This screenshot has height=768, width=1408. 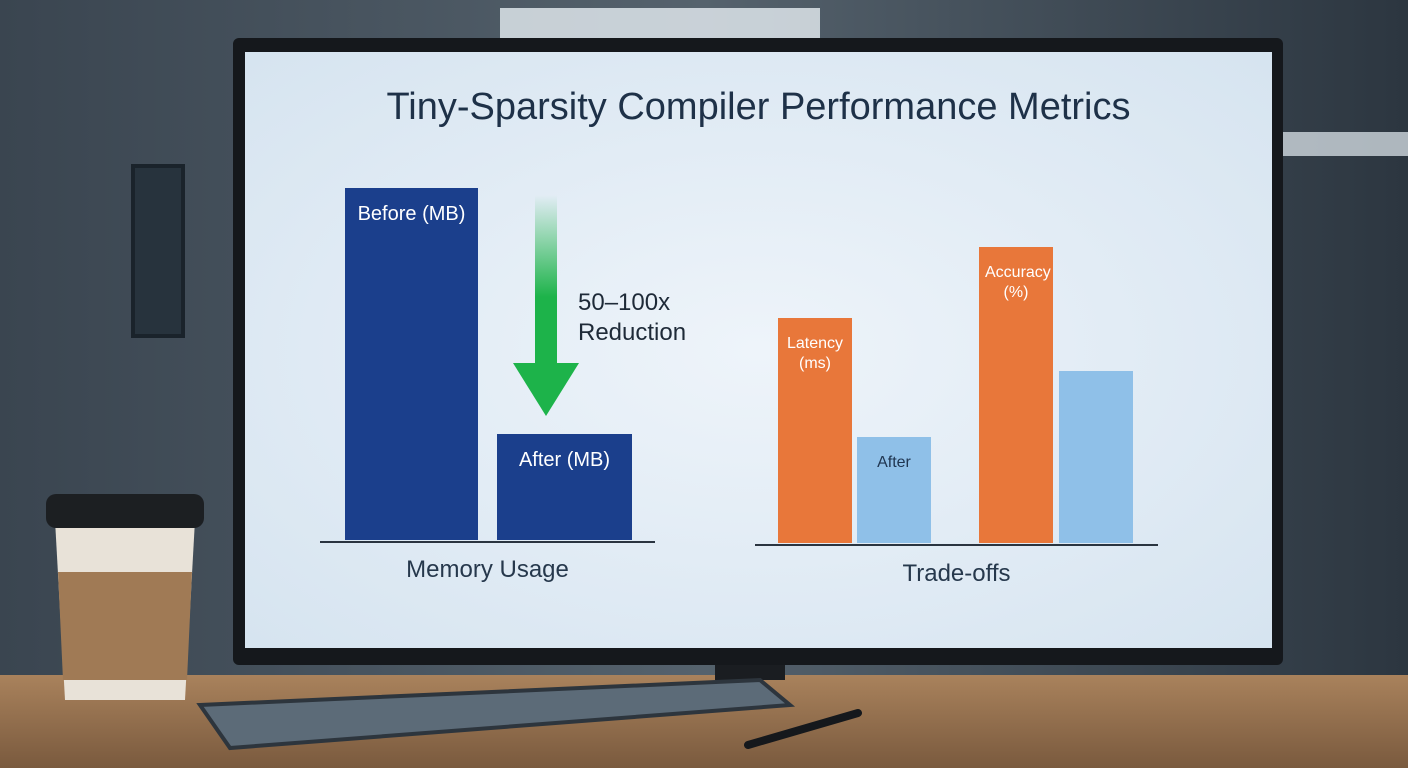 I want to click on x-axis-label: Trade-offs, so click(x=956, y=573).